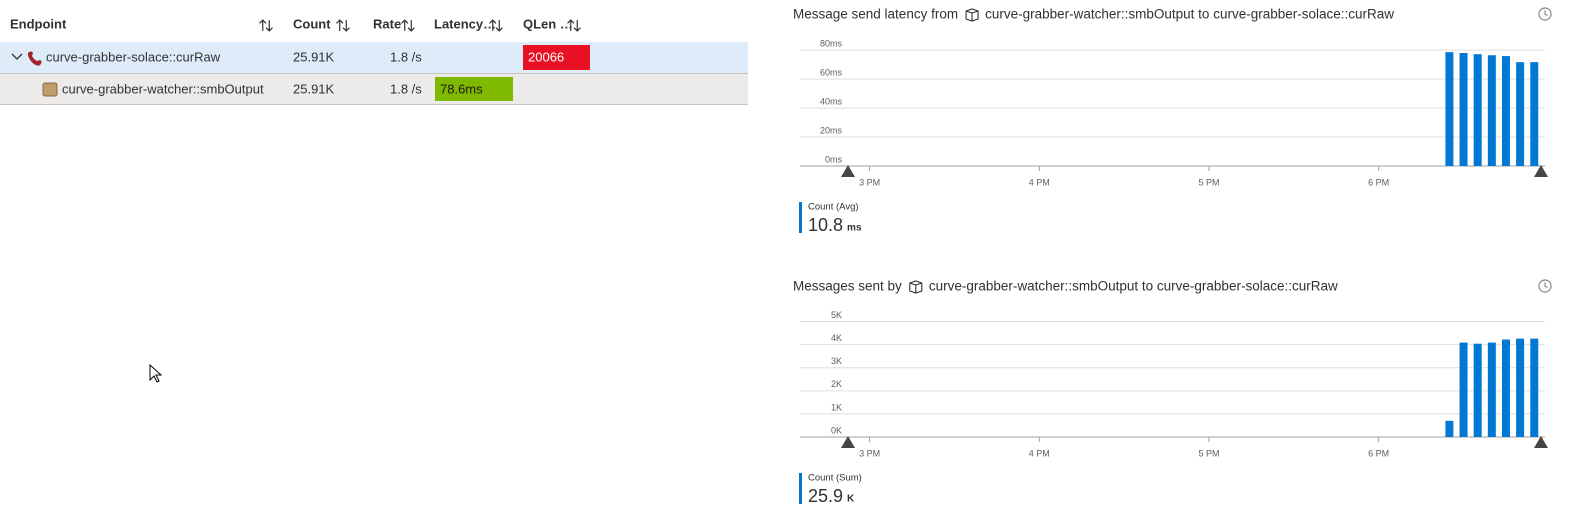 The height and width of the screenshot is (525, 1592). Describe the element at coordinates (825, 496) in the screenshot. I see `summary-value: 25.9` at that location.